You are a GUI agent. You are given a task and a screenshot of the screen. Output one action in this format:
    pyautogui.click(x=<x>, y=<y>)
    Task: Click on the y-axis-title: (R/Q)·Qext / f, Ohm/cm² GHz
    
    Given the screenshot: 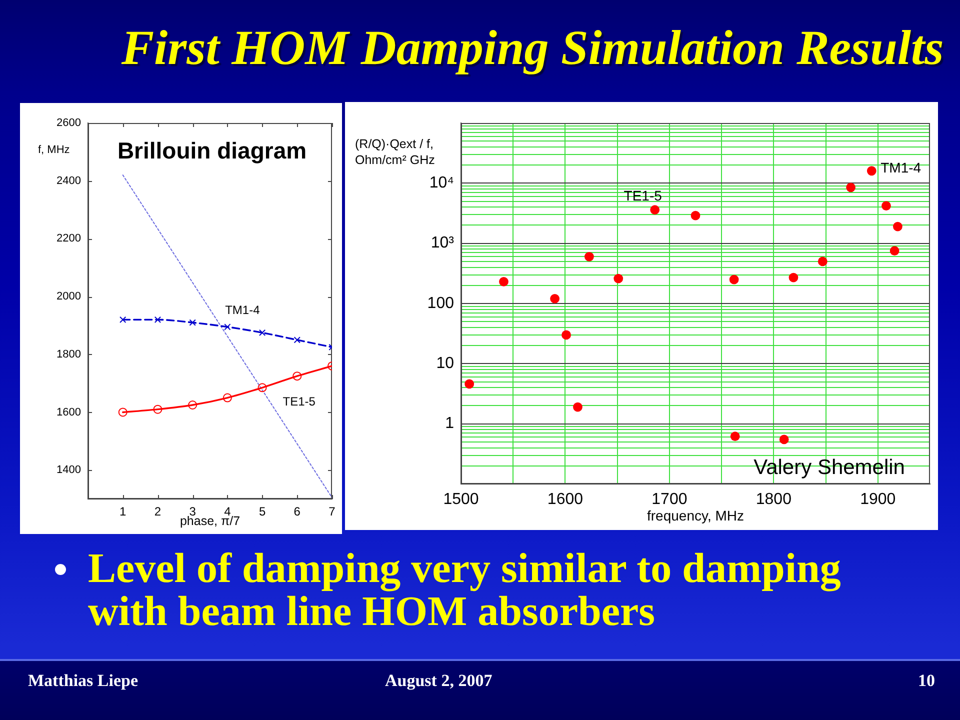 What is the action you would take?
    pyautogui.click(x=395, y=152)
    